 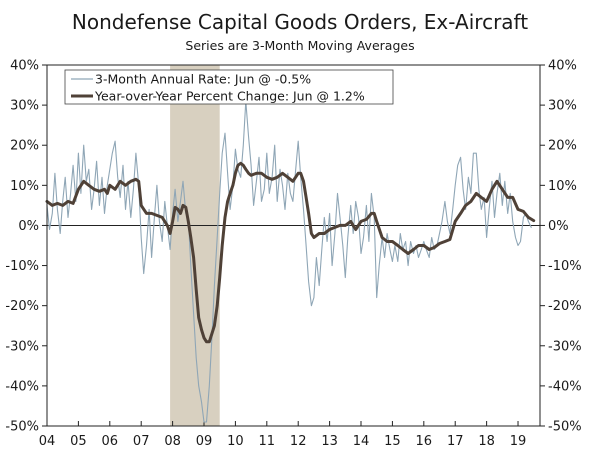 I want to click on y-tick-label-left: 30%, so click(x=24, y=106).